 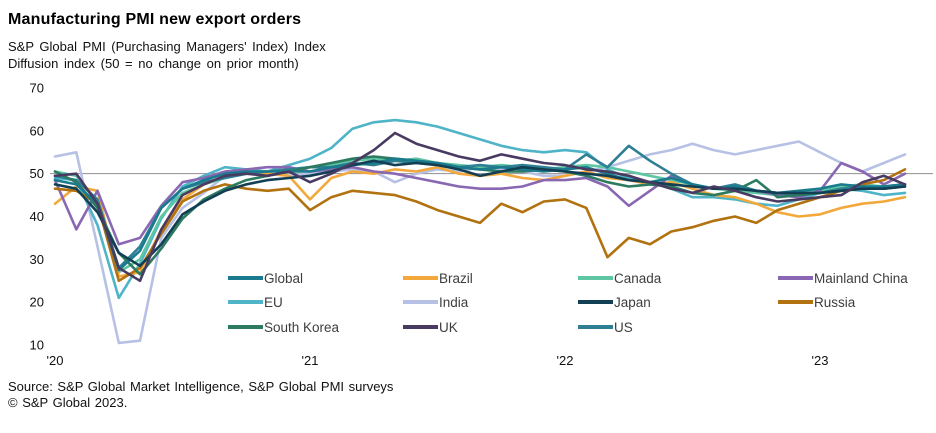 I want to click on x-tick-22: '22, so click(x=565, y=360).